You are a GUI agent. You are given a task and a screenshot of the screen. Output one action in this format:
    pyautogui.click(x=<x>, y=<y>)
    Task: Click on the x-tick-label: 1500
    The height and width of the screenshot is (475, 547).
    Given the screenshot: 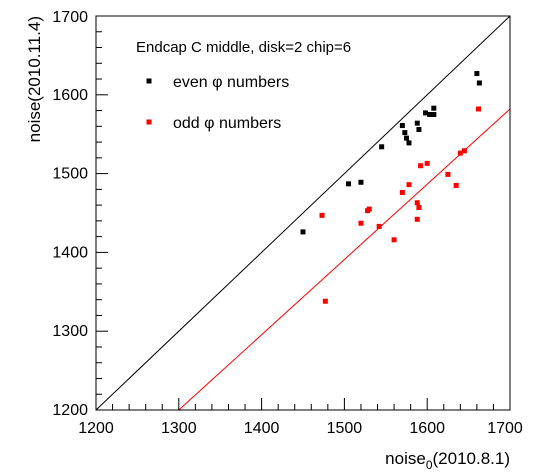 What is the action you would take?
    pyautogui.click(x=345, y=428)
    